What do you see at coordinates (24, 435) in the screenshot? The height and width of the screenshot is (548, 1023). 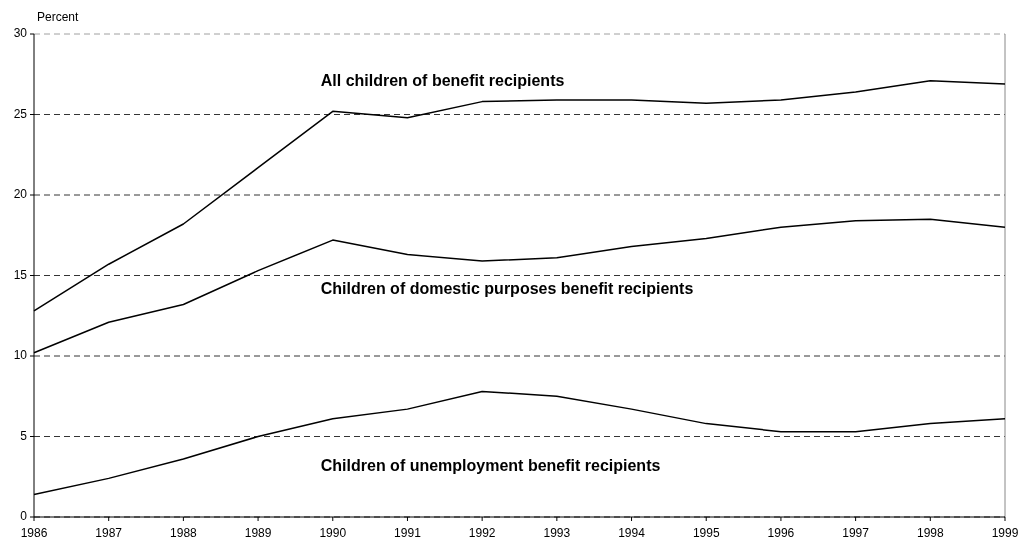 I see `y-tick-label: 5` at bounding box center [24, 435].